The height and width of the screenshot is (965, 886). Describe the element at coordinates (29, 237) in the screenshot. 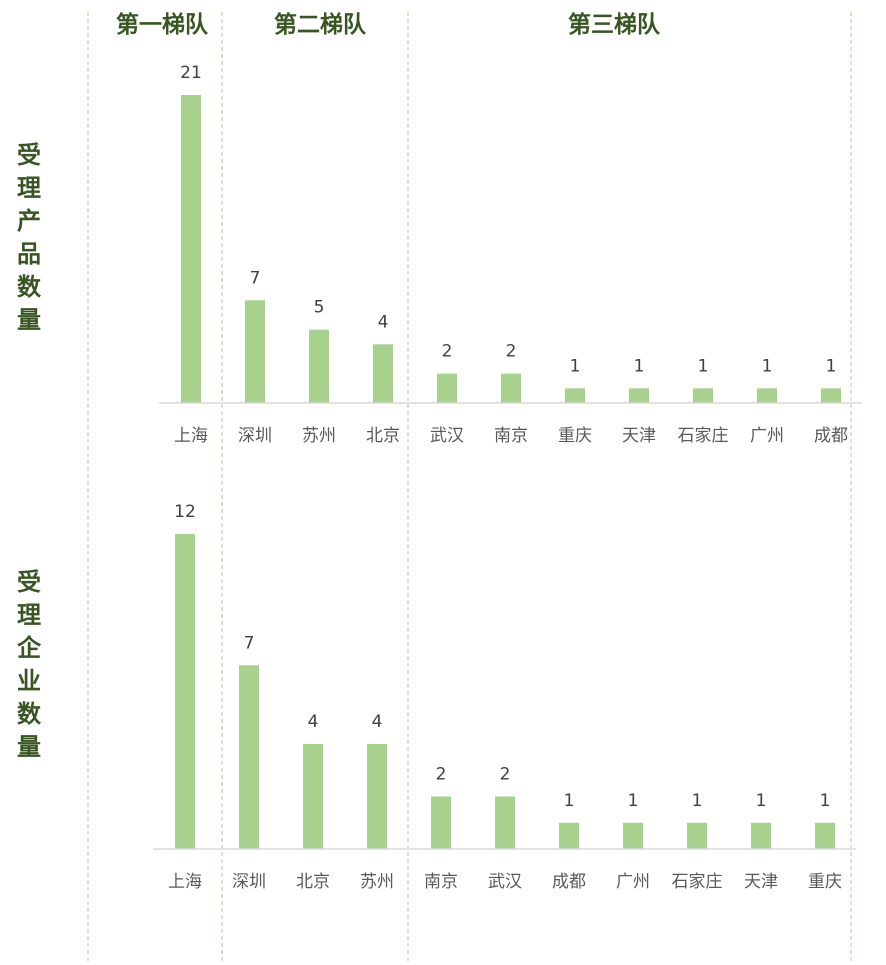

I see `chart-title: 受理产品数量` at that location.